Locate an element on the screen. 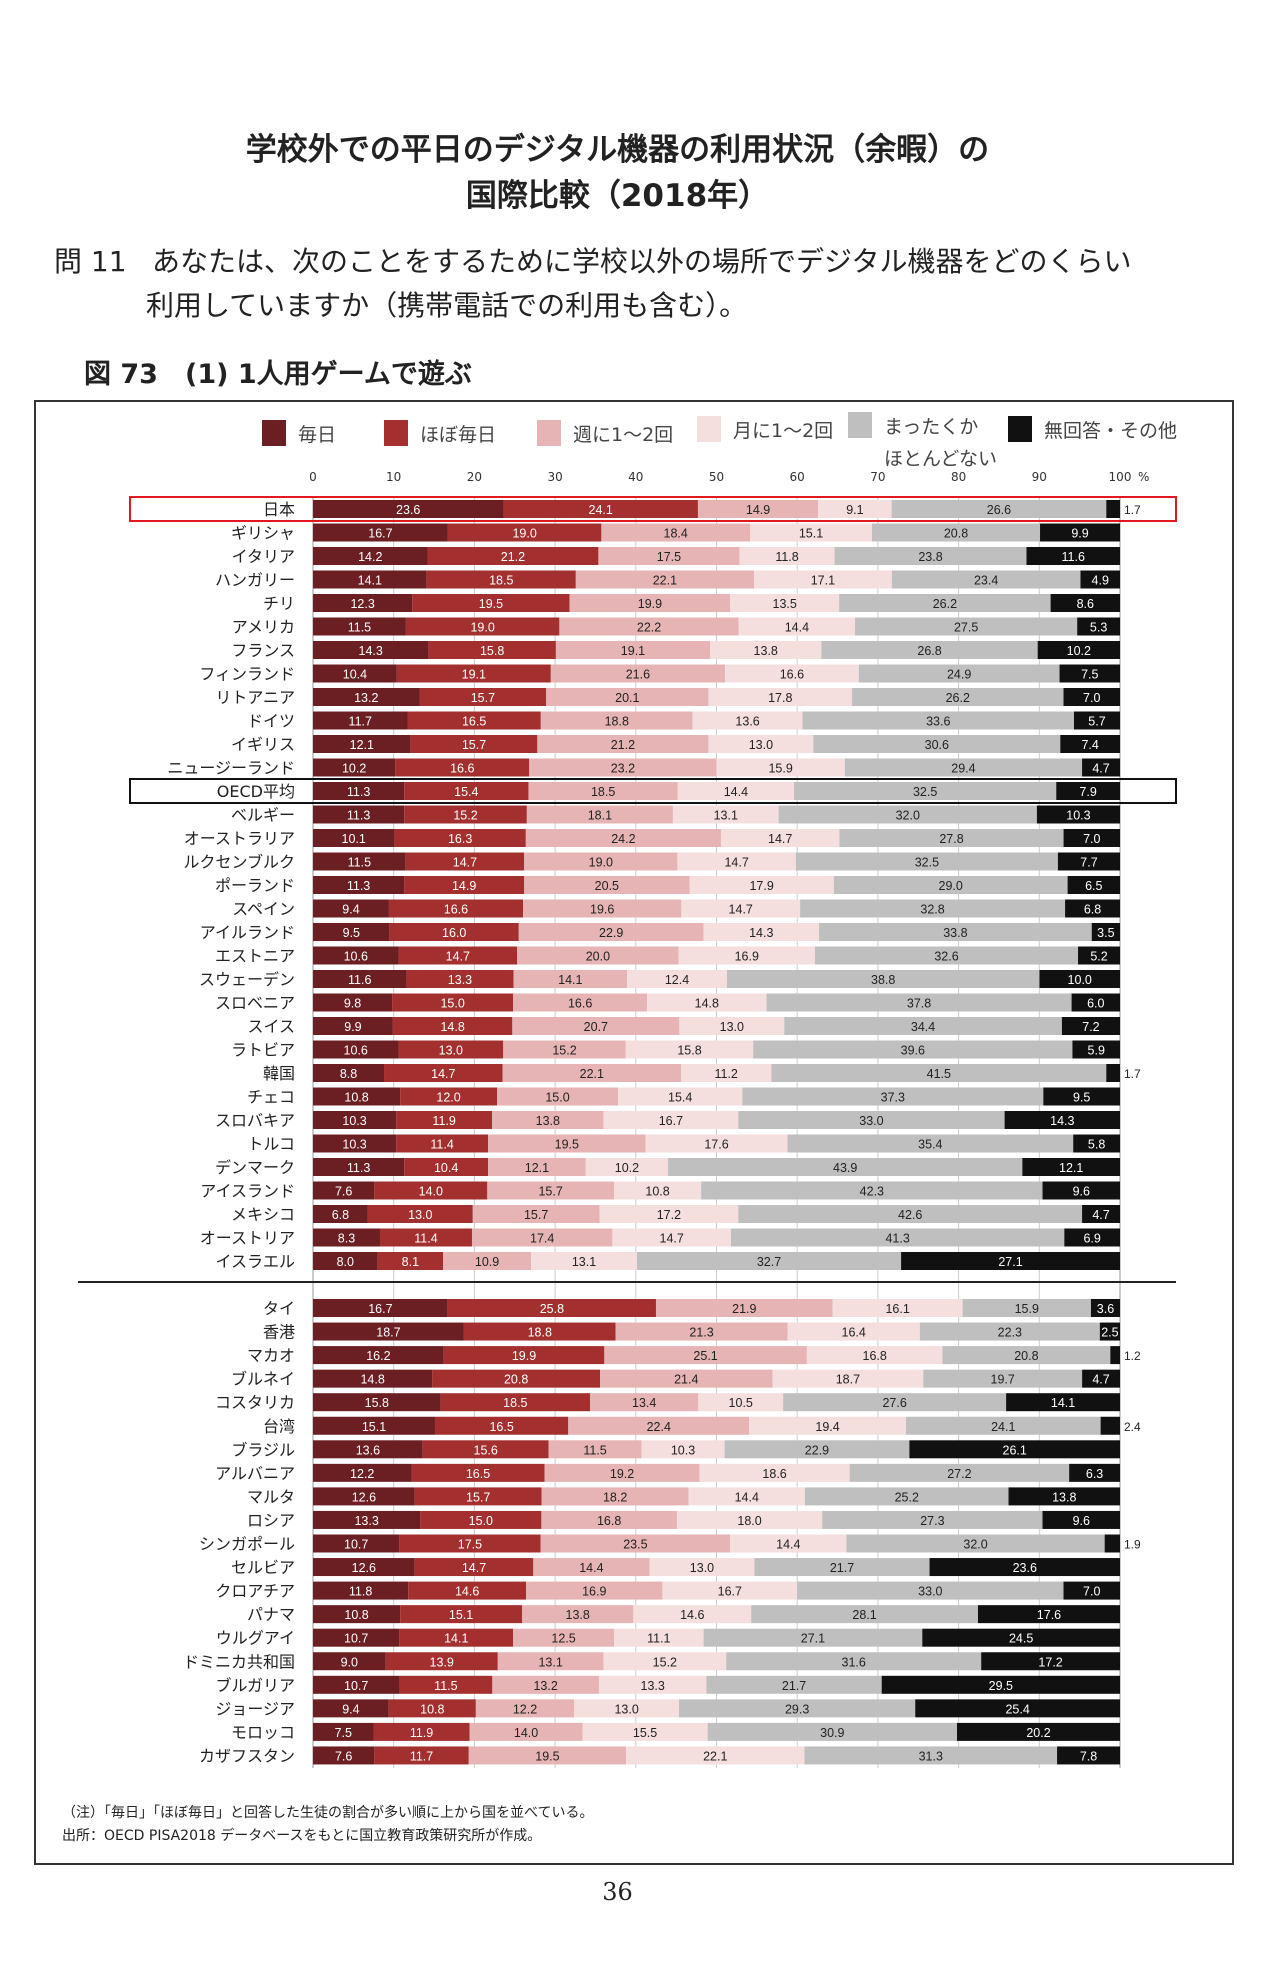 This screenshot has width=1280, height=1966. country-label: スペイン is located at coordinates (263, 909).